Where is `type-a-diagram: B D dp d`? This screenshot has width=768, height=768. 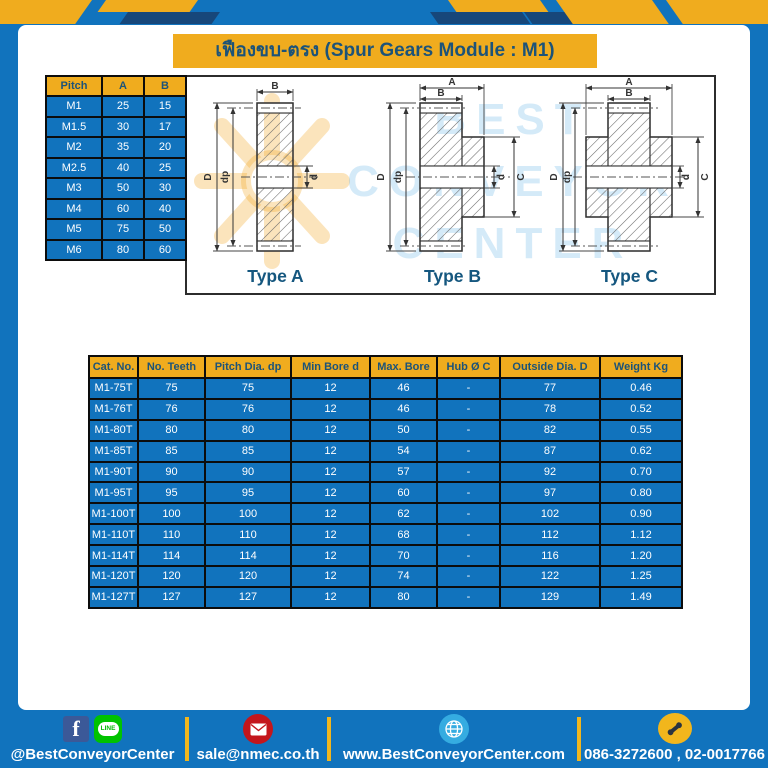 type-a-diagram: B D dp d is located at coordinates (261, 166).